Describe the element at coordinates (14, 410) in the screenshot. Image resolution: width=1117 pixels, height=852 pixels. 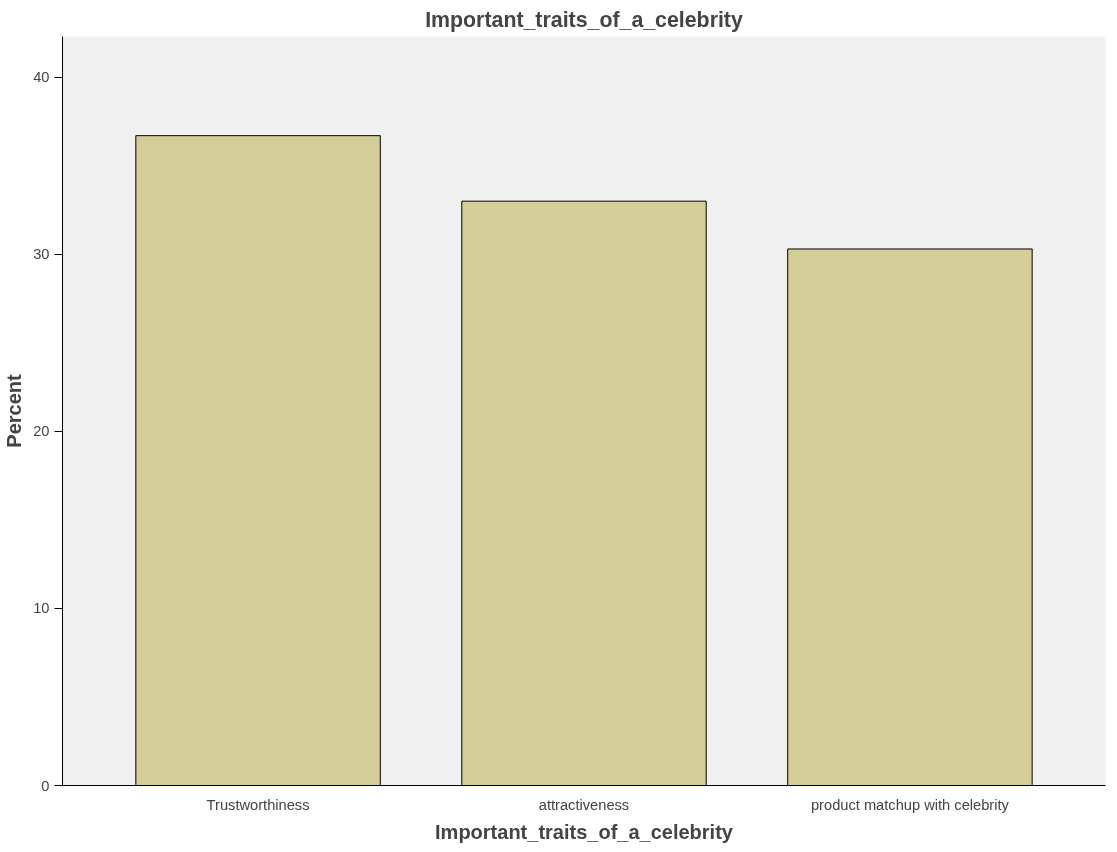
I see `y-axis-title: Percent` at that location.